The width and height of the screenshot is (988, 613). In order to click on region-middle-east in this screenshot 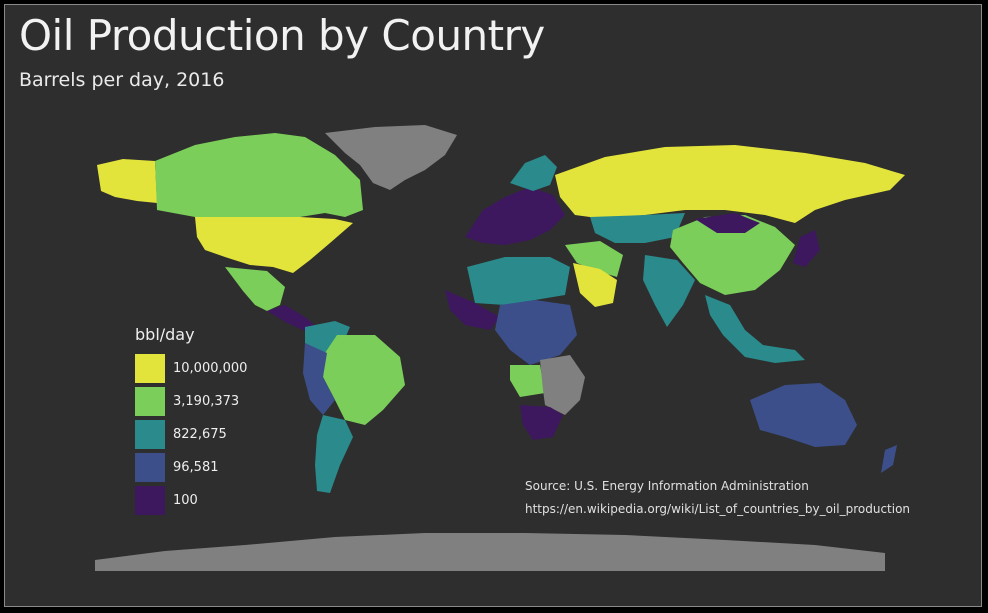, I will do `click(594, 259)`.